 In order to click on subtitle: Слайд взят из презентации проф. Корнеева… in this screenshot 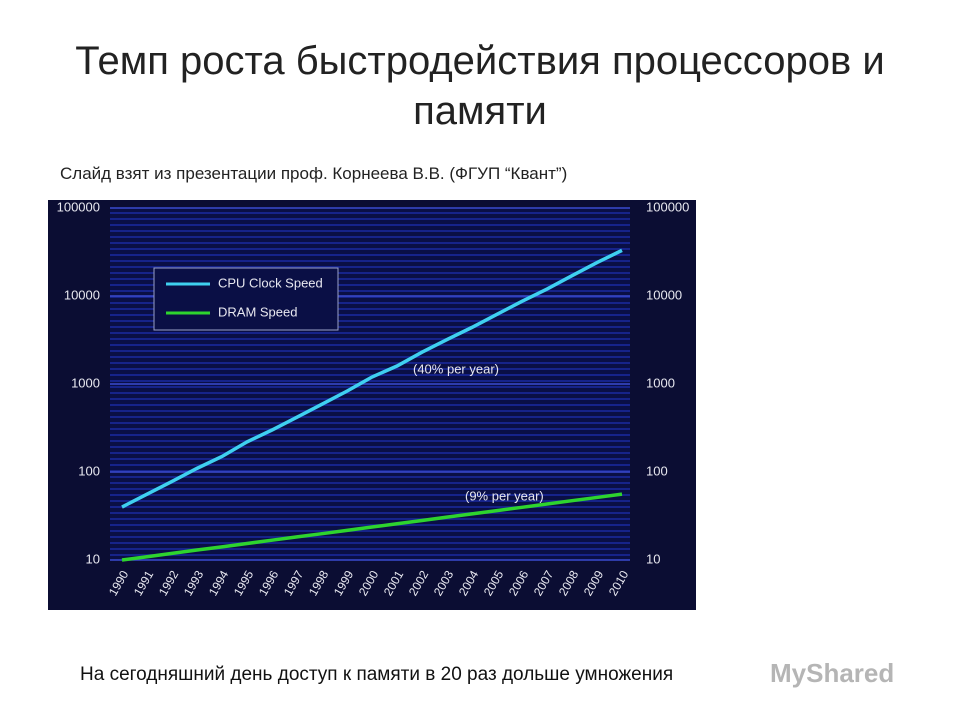, I will do `click(314, 173)`.